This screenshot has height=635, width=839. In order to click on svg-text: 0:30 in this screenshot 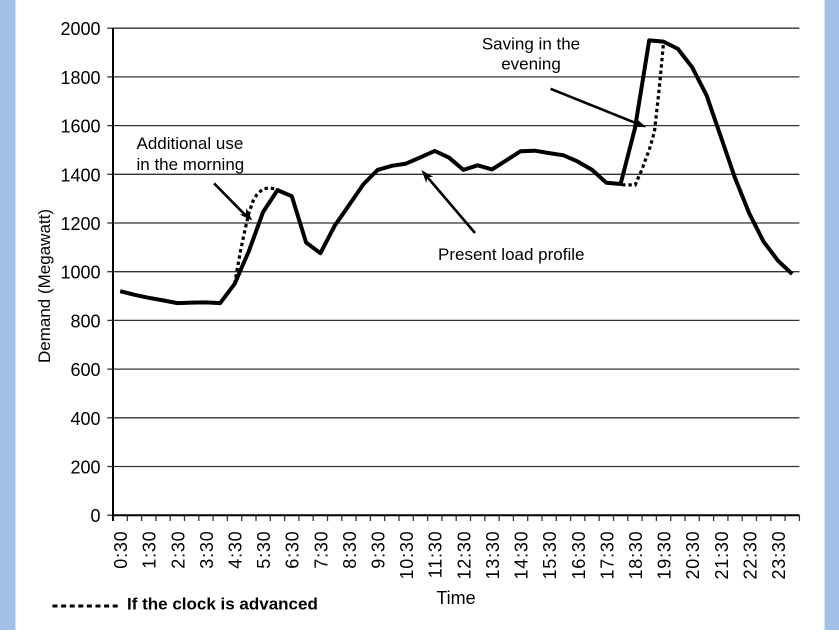, I will do `click(121, 550)`.